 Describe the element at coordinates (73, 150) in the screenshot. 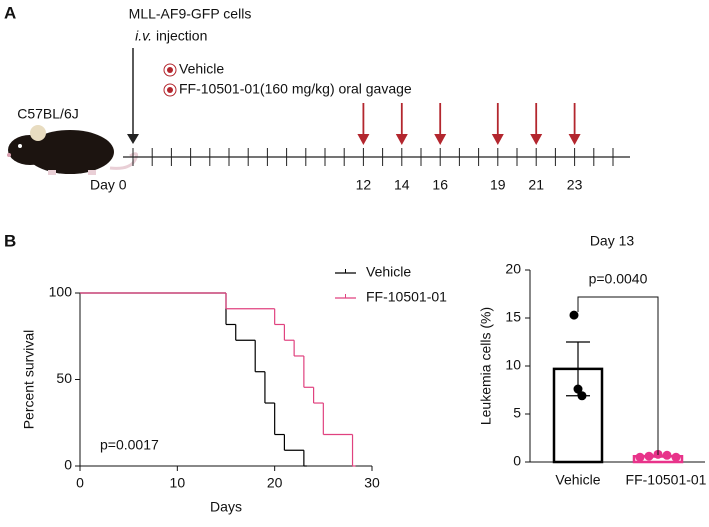

I see `mouse` at that location.